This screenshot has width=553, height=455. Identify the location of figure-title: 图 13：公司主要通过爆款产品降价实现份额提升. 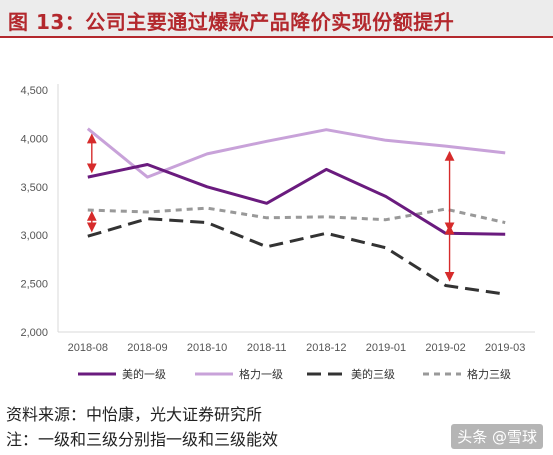
(231, 22).